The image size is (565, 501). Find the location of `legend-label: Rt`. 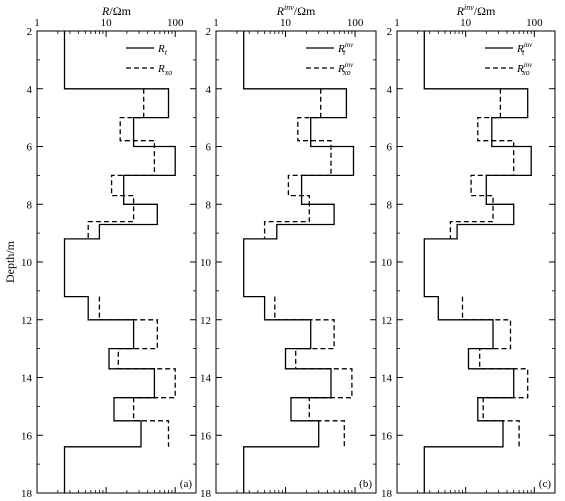

legend-label: Rt is located at coordinates (162, 50).